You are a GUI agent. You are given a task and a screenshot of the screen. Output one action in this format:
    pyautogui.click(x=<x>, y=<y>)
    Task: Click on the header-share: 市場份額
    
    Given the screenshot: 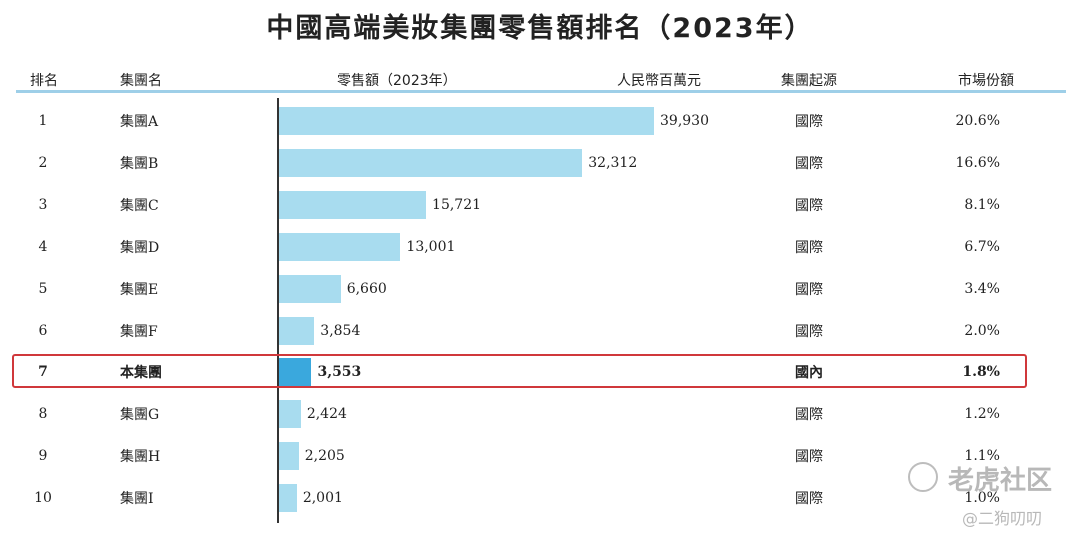 What is the action you would take?
    pyautogui.click(x=986, y=81)
    